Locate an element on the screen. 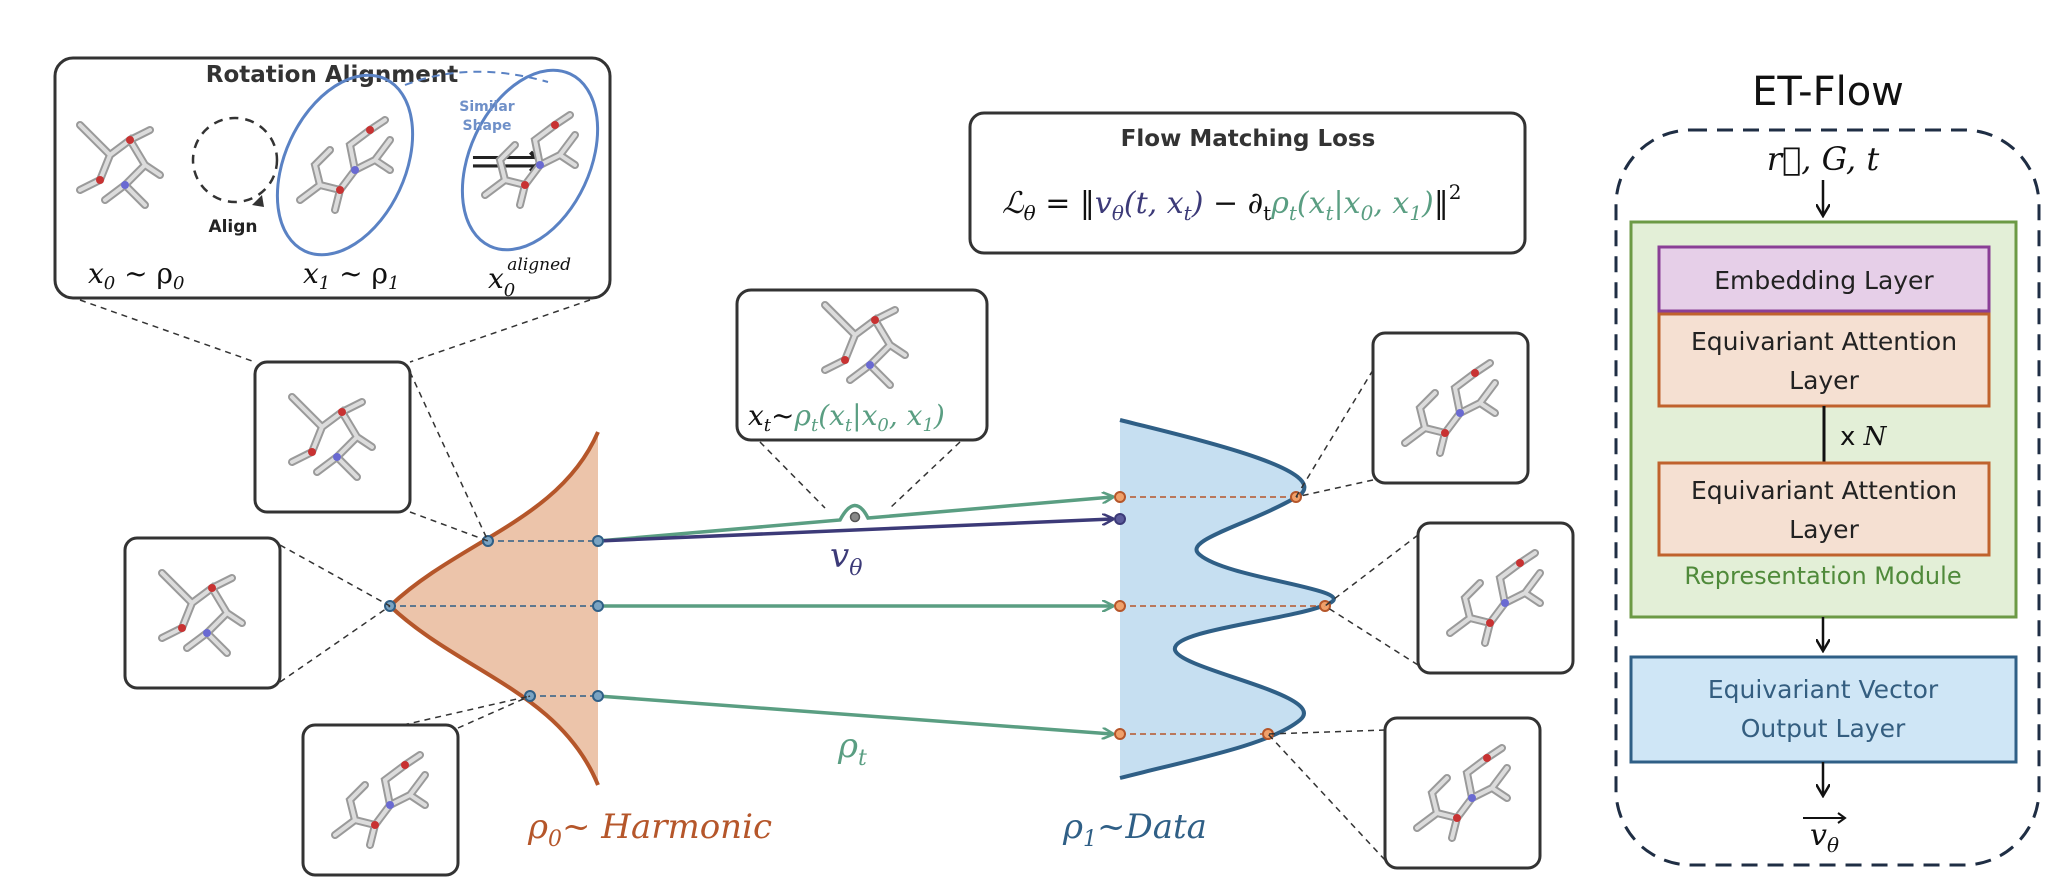 The image size is (2058, 896). x1-highlight-ellipse is located at coordinates (345, 165).